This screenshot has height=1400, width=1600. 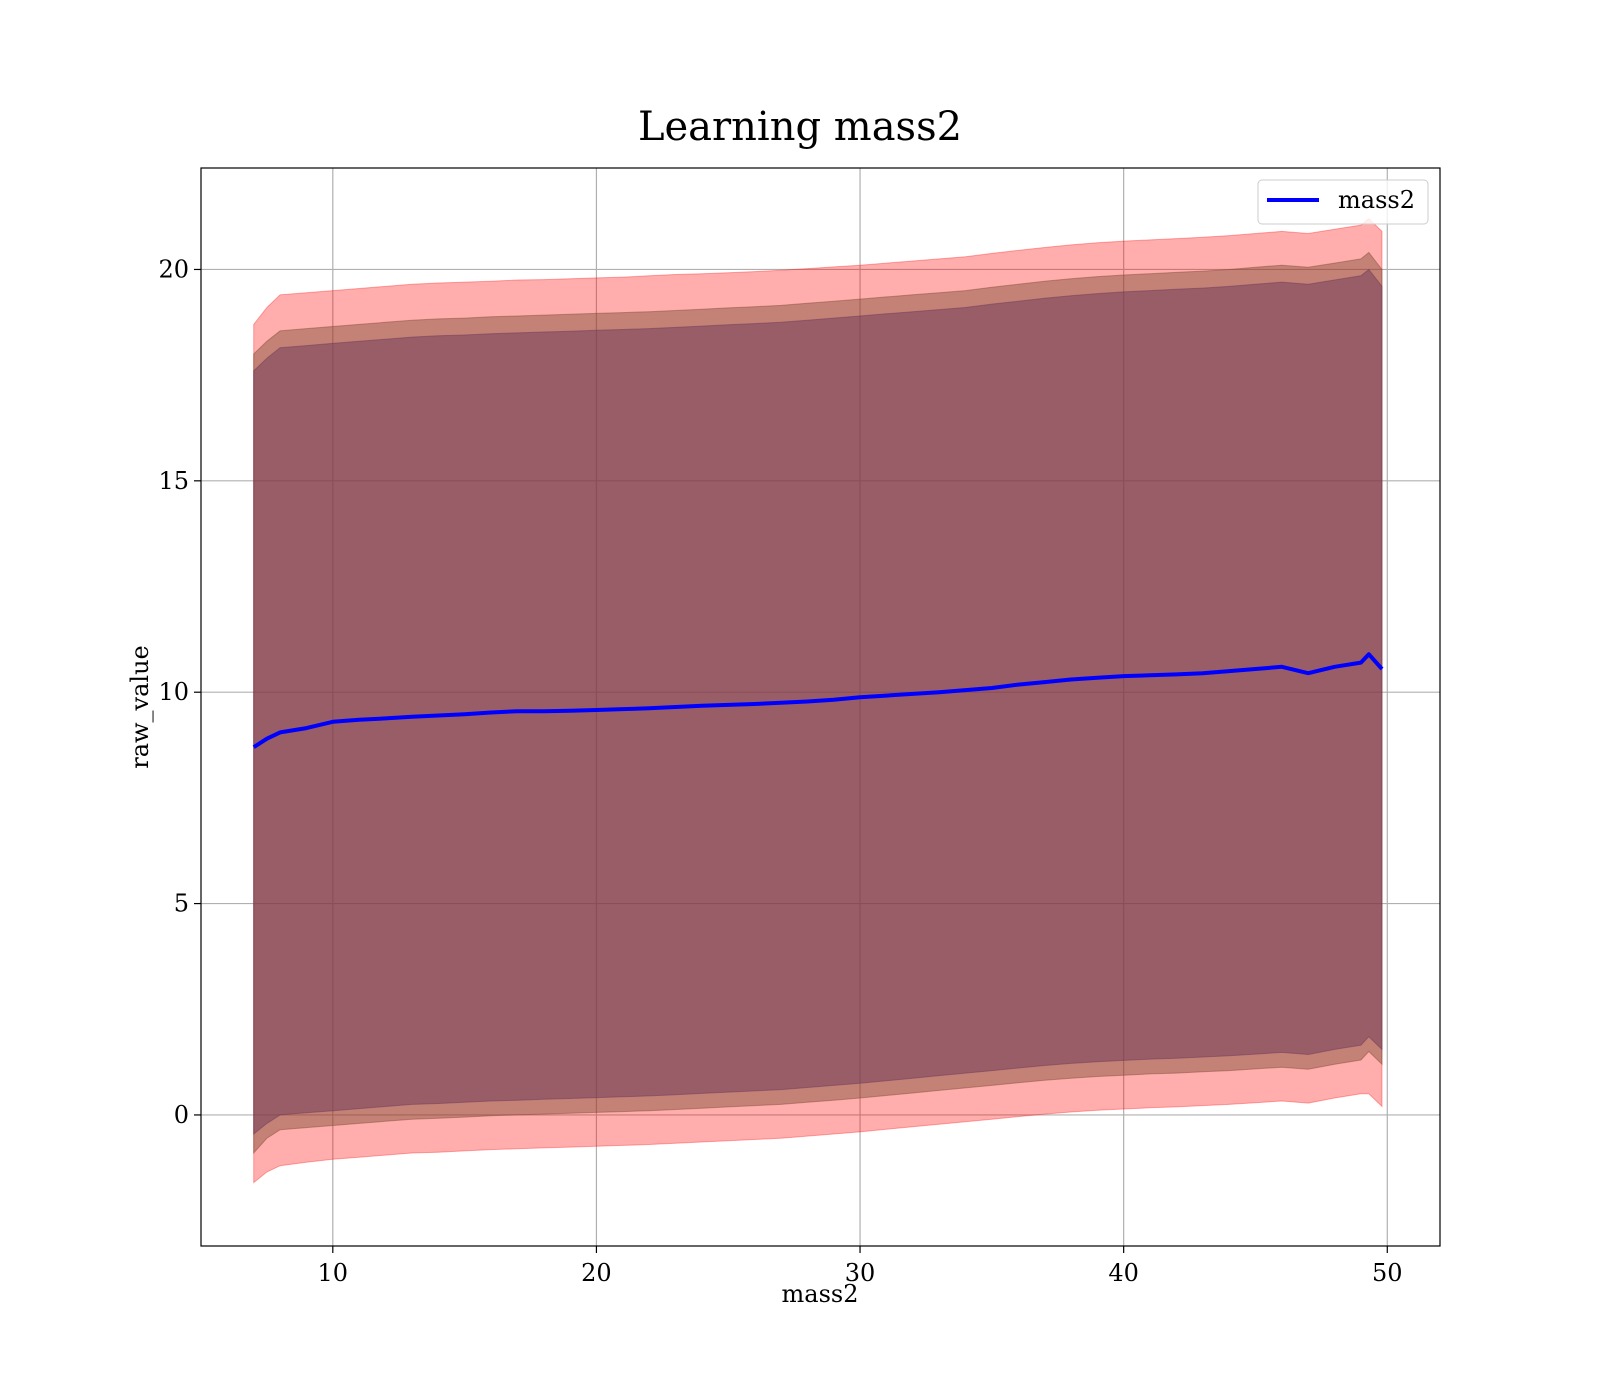 I want to click on x-tick-label: 30, so click(x=860, y=1273).